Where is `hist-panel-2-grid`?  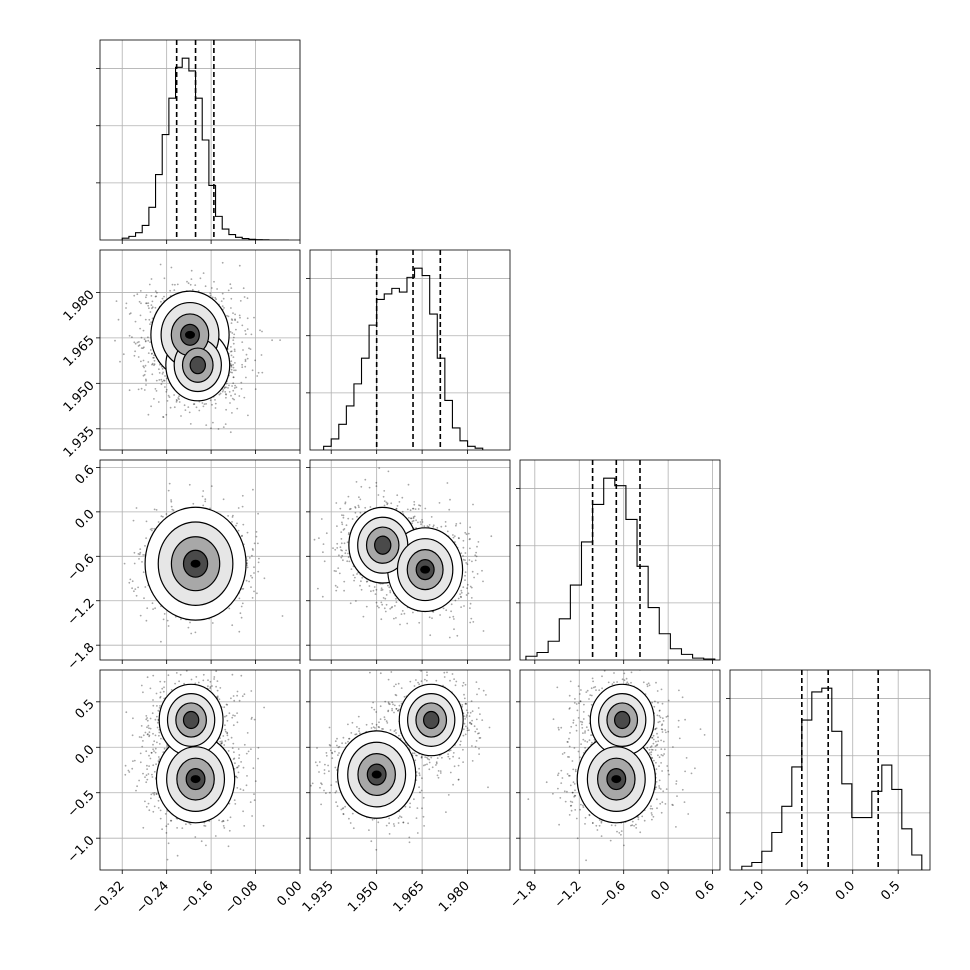 hist-panel-2-grid is located at coordinates (620, 560).